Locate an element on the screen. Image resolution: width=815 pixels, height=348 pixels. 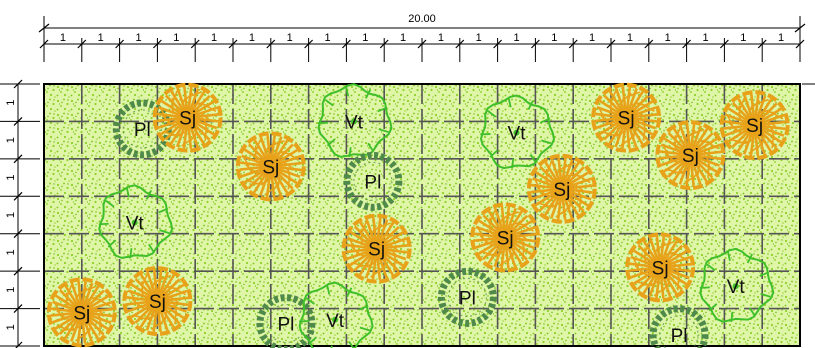
plant-symbol-pl: Pl is located at coordinates (286, 321).